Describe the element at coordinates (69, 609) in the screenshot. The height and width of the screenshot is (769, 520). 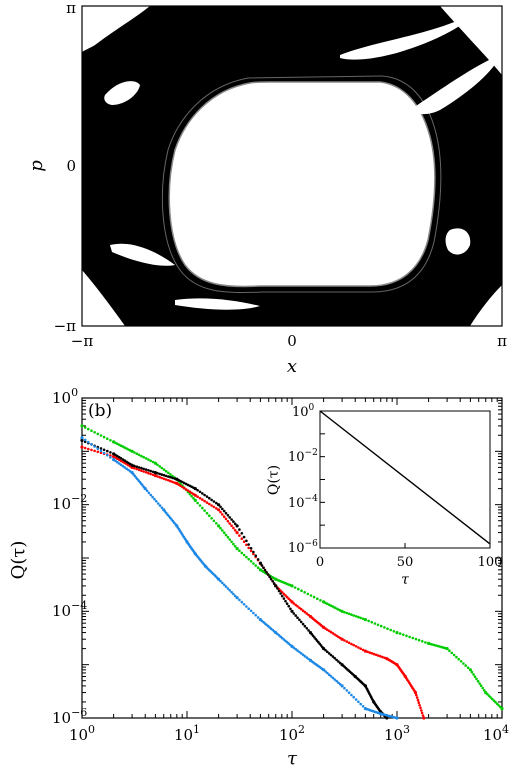
I see `panel-b-ytick-label-1: 10−4` at that location.